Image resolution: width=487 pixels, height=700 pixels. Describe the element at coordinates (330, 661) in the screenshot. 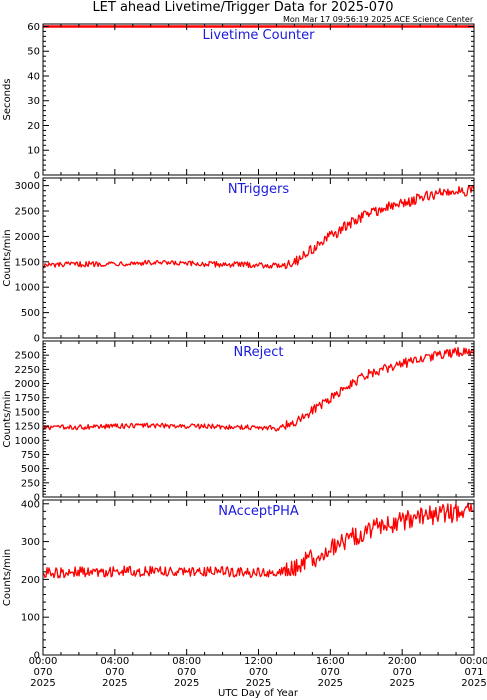

I see `x-tick-label-time: 16:00` at that location.